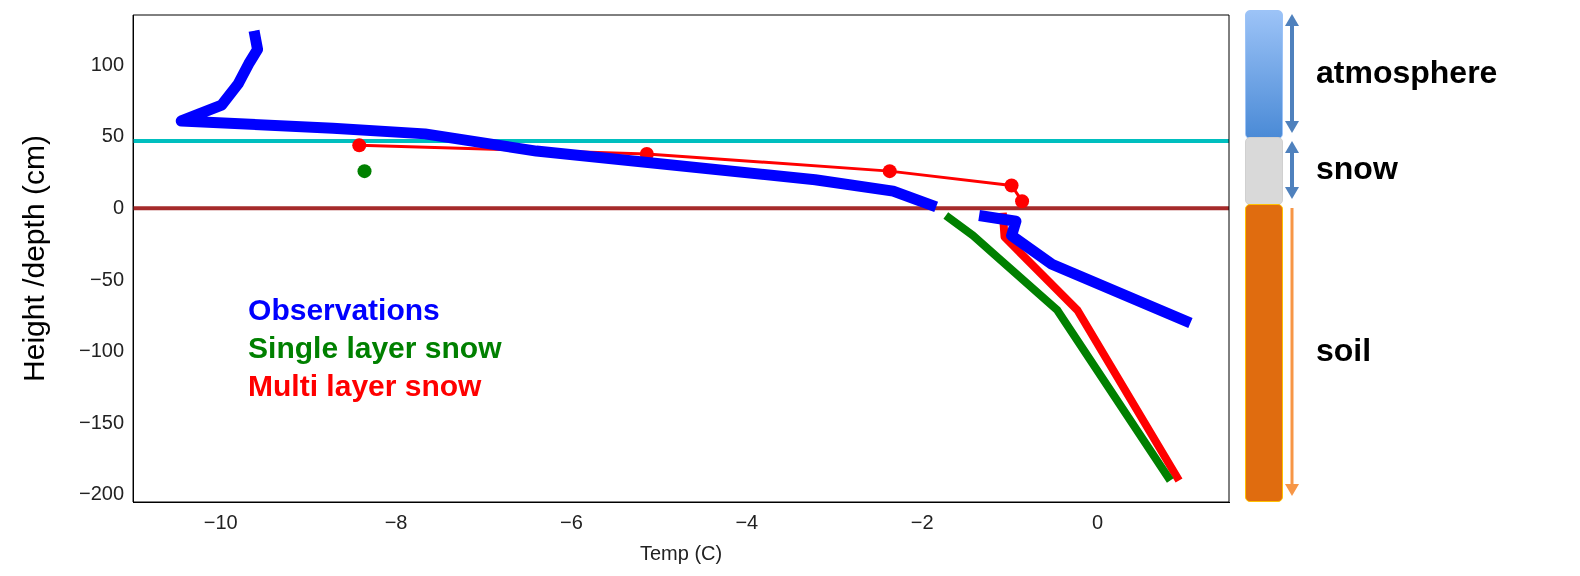  What do you see at coordinates (101, 421) in the screenshot?
I see `y-tick-label: −150` at bounding box center [101, 421].